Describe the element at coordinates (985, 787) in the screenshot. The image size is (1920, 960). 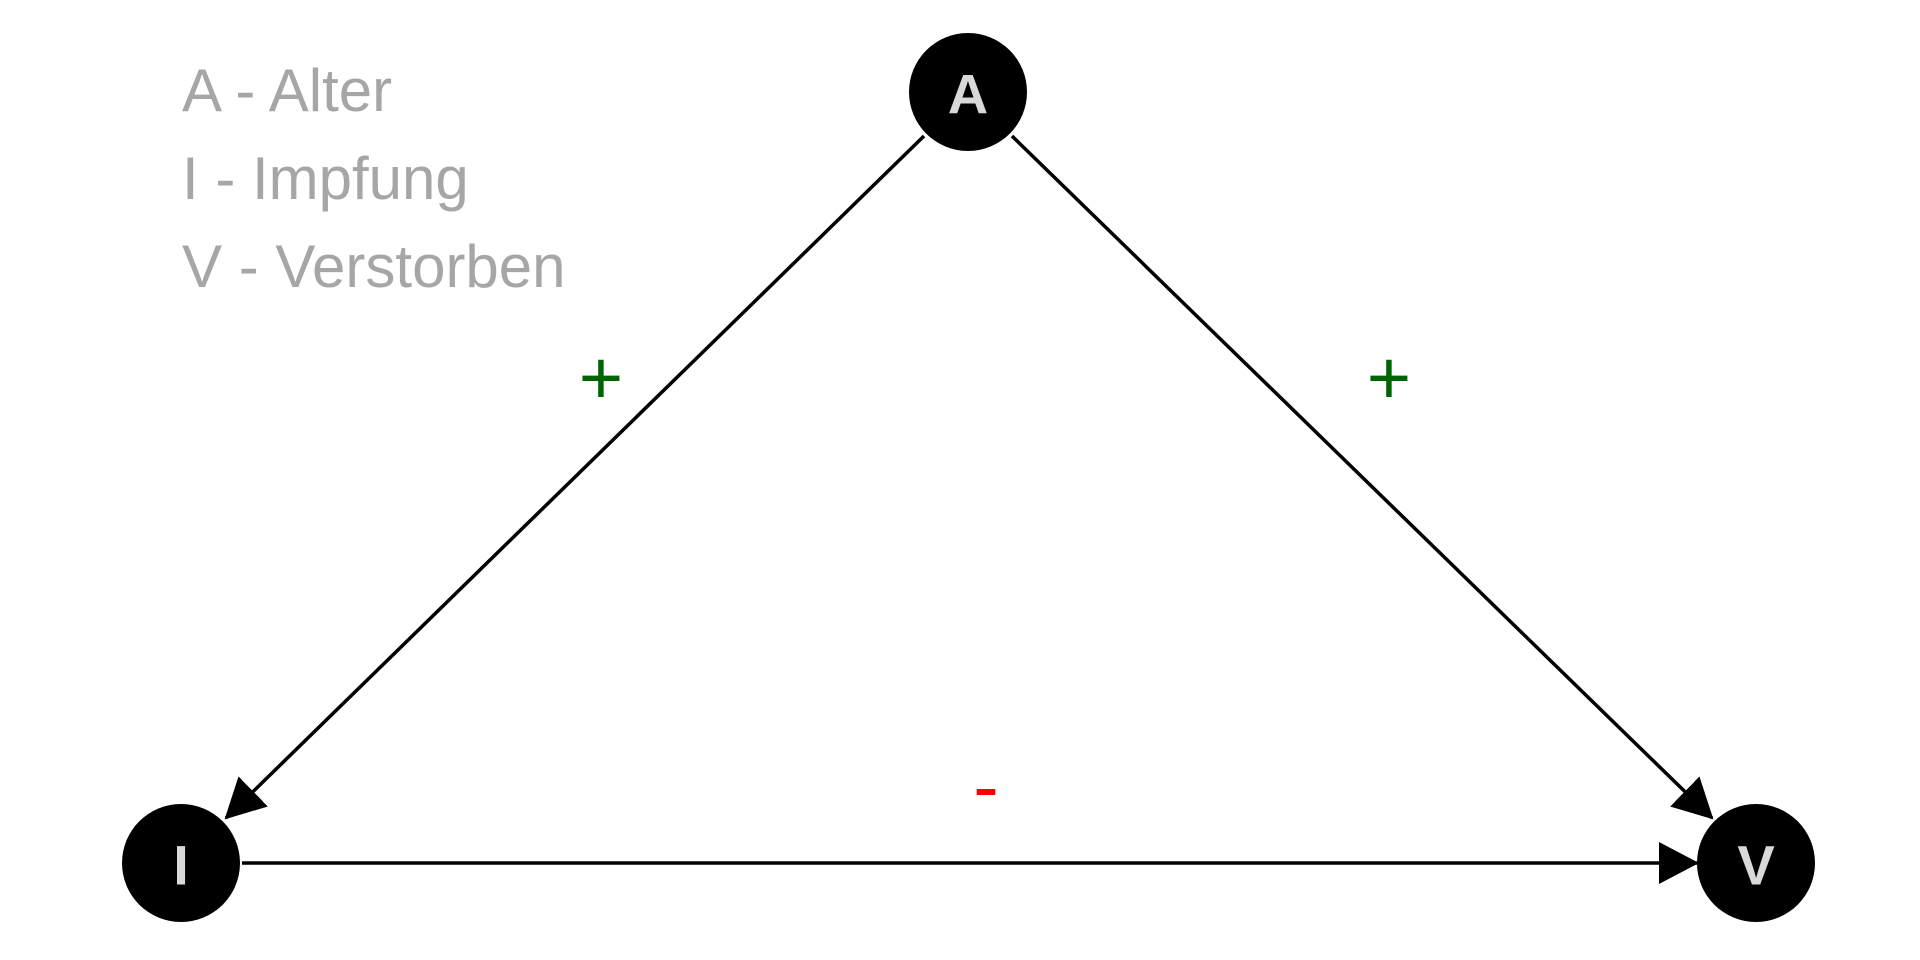
I see `sign-i-to-v: -` at that location.